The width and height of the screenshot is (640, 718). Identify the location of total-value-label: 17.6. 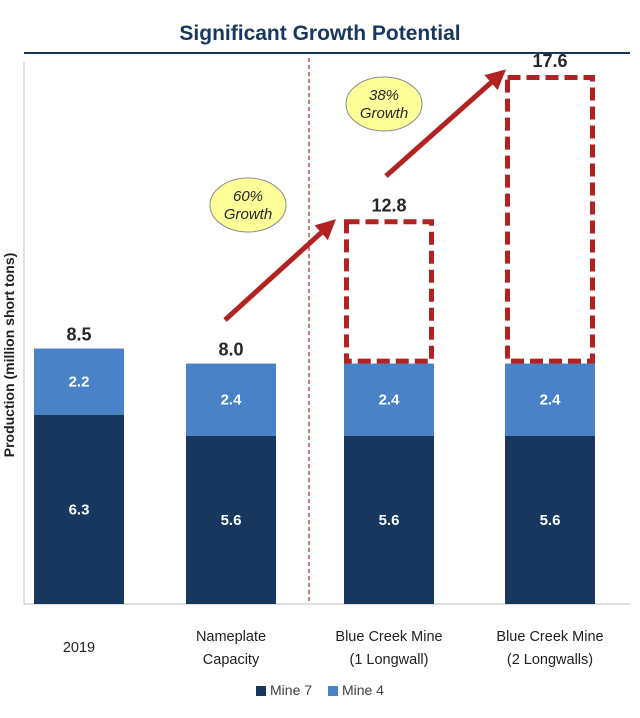
(549, 61).